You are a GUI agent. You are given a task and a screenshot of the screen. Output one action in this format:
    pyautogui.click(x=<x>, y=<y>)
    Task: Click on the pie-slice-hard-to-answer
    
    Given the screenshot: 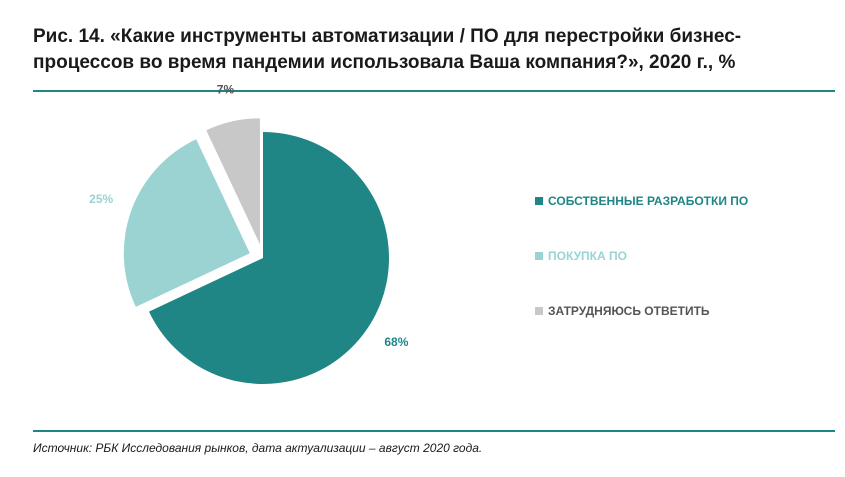 What is the action you would take?
    pyautogui.click(x=233, y=181)
    